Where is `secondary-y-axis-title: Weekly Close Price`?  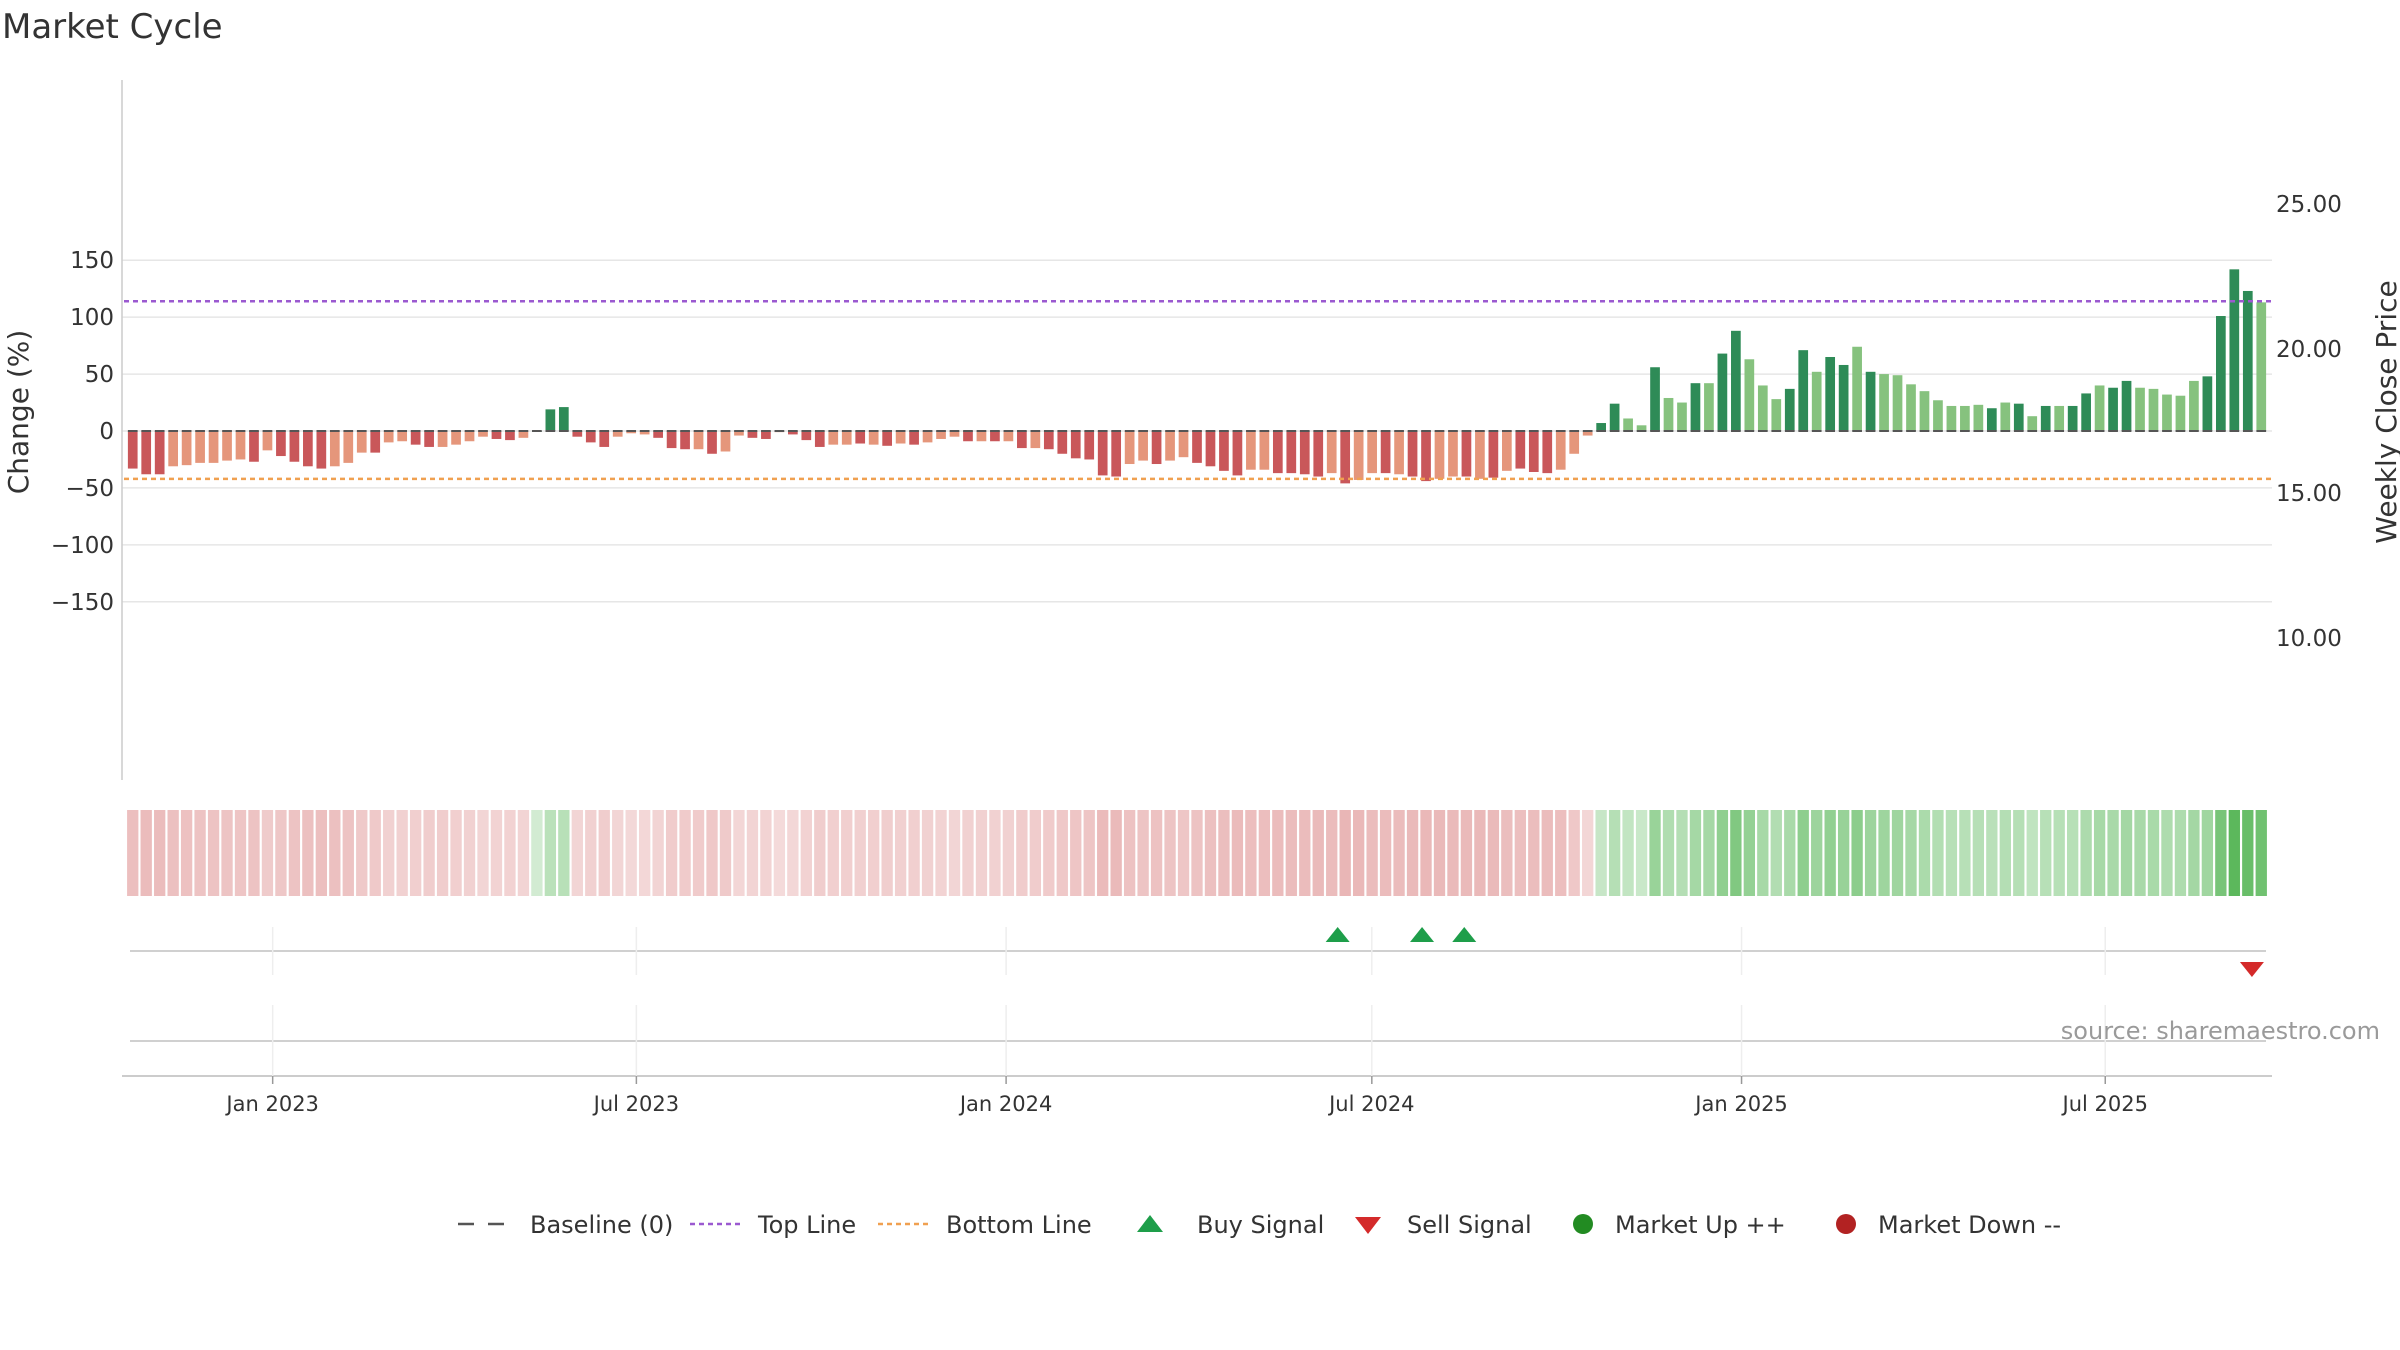
secondary-y-axis-title: Weekly Close Price is located at coordinates (2385, 411).